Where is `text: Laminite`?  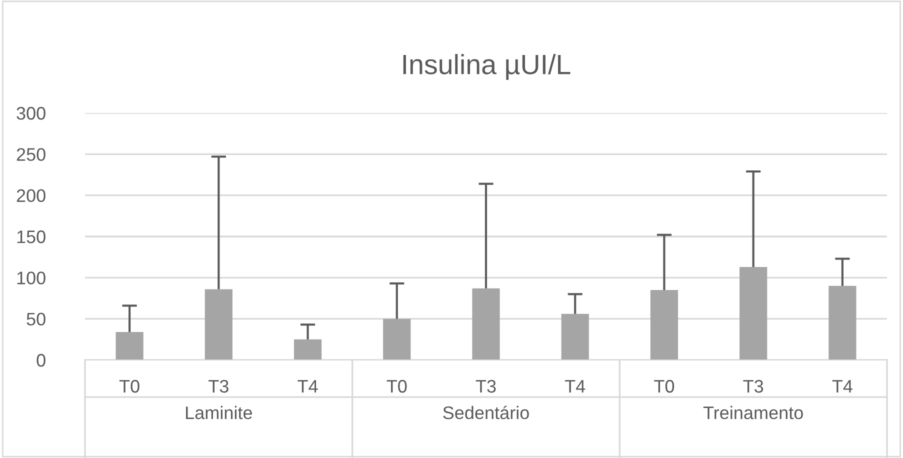
text: Laminite is located at coordinates (219, 413).